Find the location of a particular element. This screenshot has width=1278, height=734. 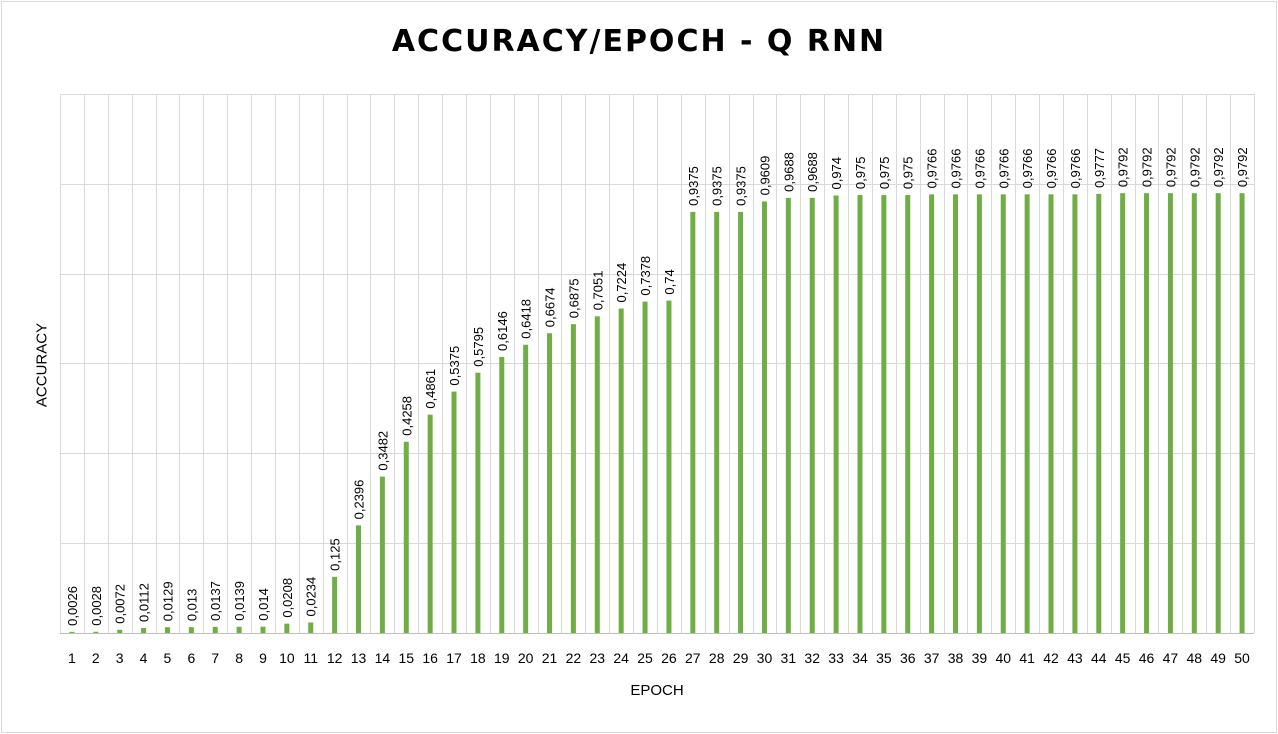

x-tick-label: 28 is located at coordinates (717, 658).